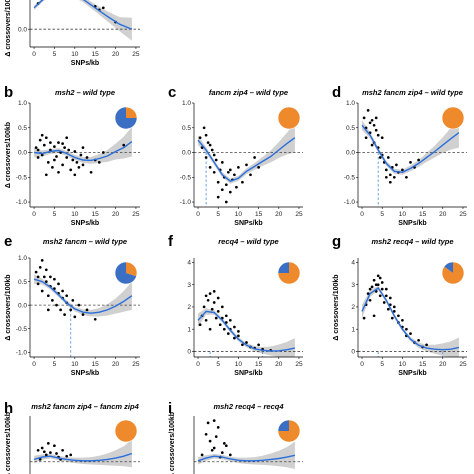 The height and width of the screenshot is (474, 474). I want to click on y-tick-label: 0.5, so click(186, 128).